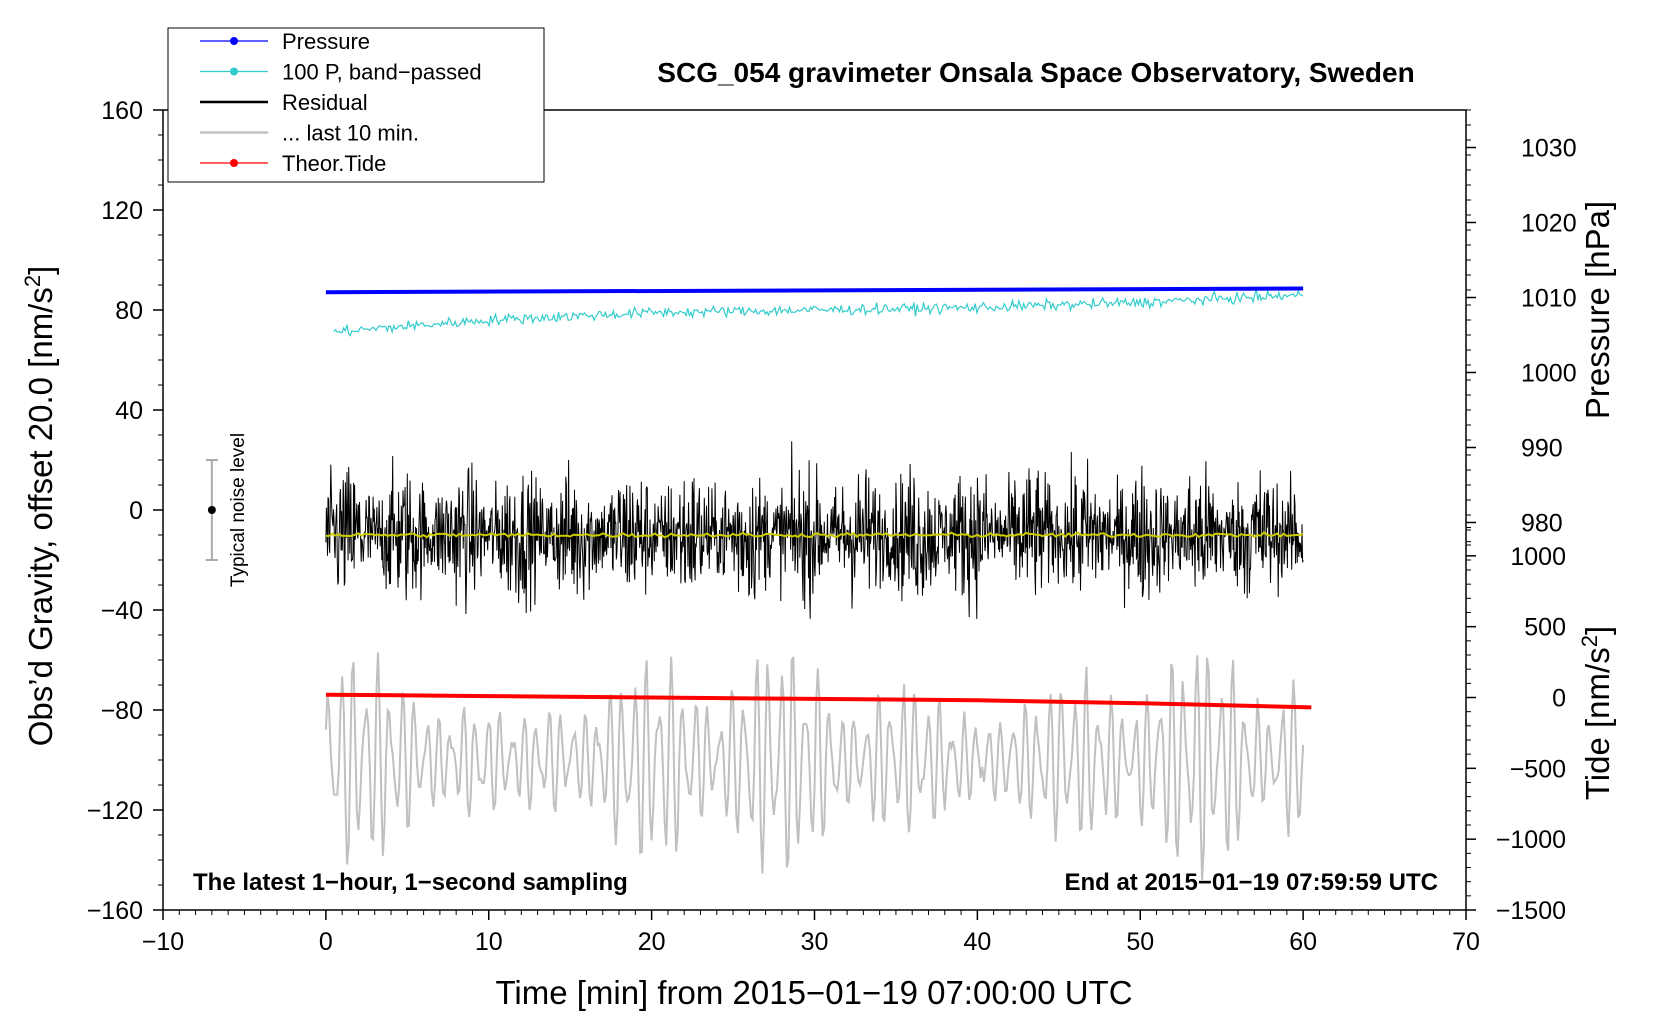 The height and width of the screenshot is (1020, 1660). Describe the element at coordinates (234, 41) in the screenshot. I see `legend-marker-pressure` at that location.